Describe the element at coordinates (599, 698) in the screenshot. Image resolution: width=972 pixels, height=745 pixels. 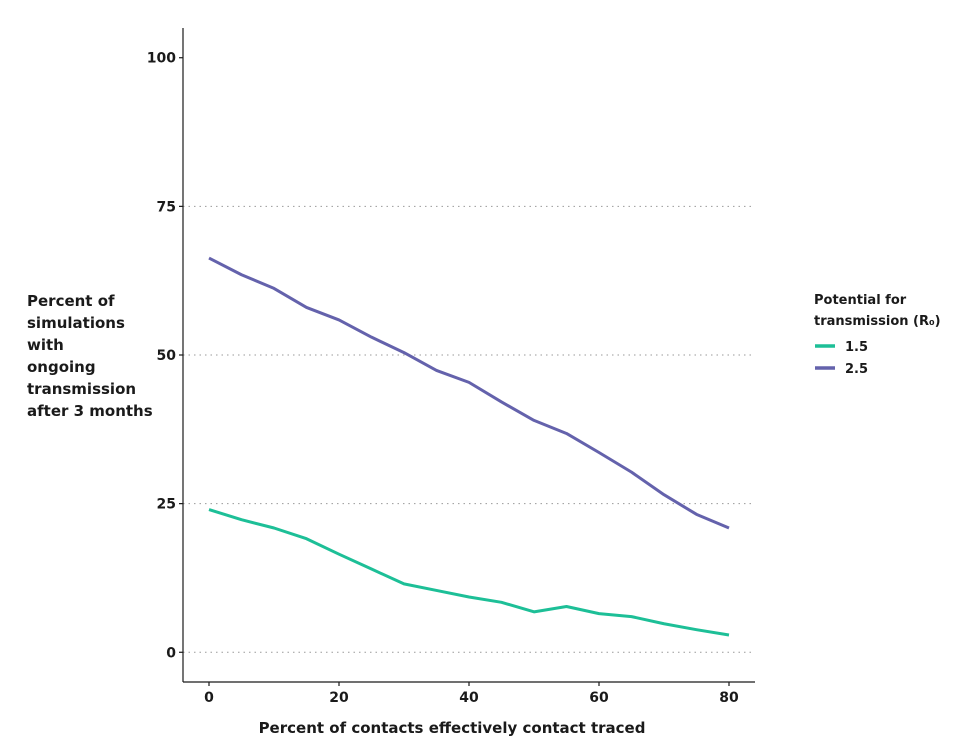
I see `x-tick-label-60: 60` at that location.